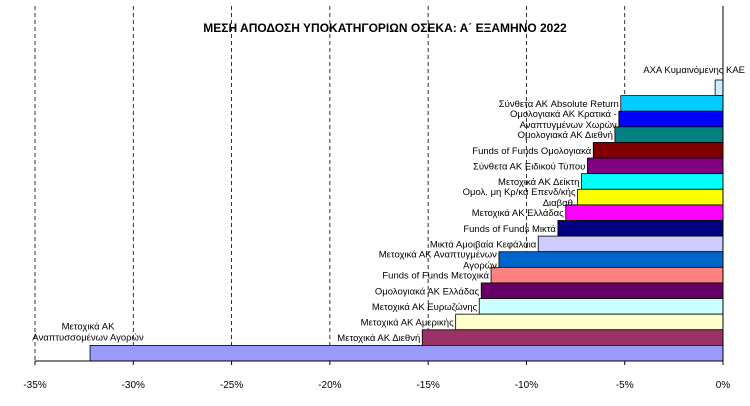 This screenshot has height=406, width=750. Describe the element at coordinates (519, 198) in the screenshot. I see `category-label-7: Ομολ. μη Κρ/κά Επενδ/κής Διαβαθ.` at that location.